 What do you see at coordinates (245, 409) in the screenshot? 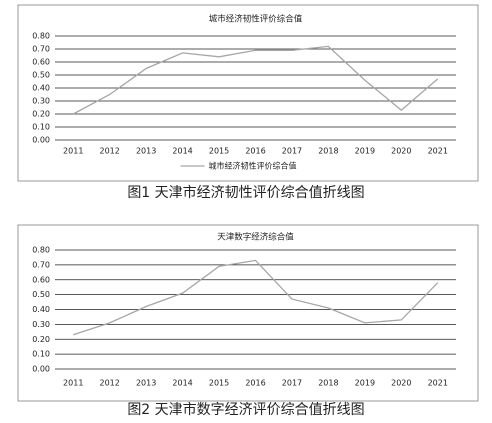
I see `figure-caption: 图2 天津市数字经济评价综合值折线图` at bounding box center [245, 409].